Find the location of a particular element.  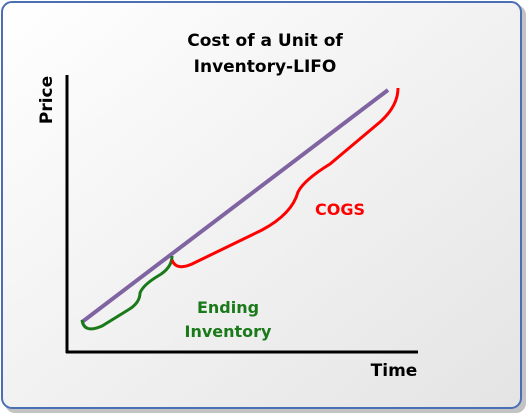

x-axis-label: Time is located at coordinates (394, 371).